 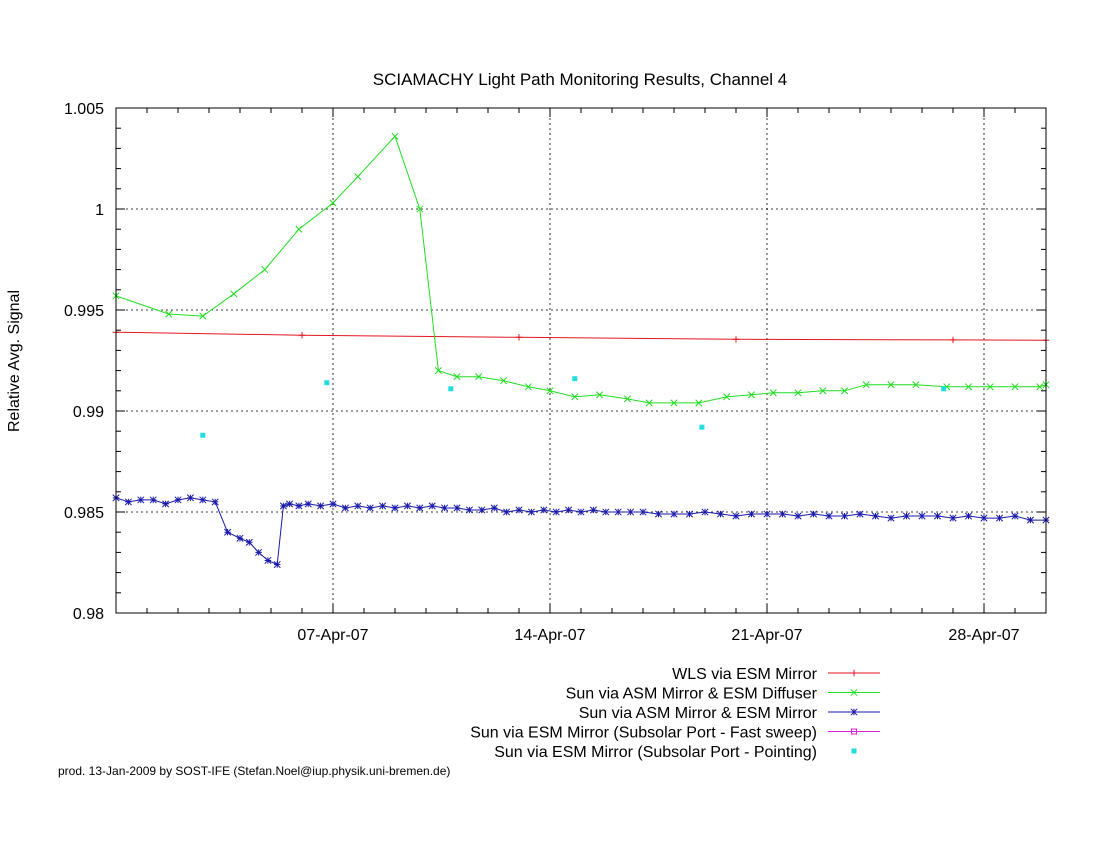 What do you see at coordinates (549, 635) in the screenshot?
I see `x-tick-label: 14-Apr-07` at bounding box center [549, 635].